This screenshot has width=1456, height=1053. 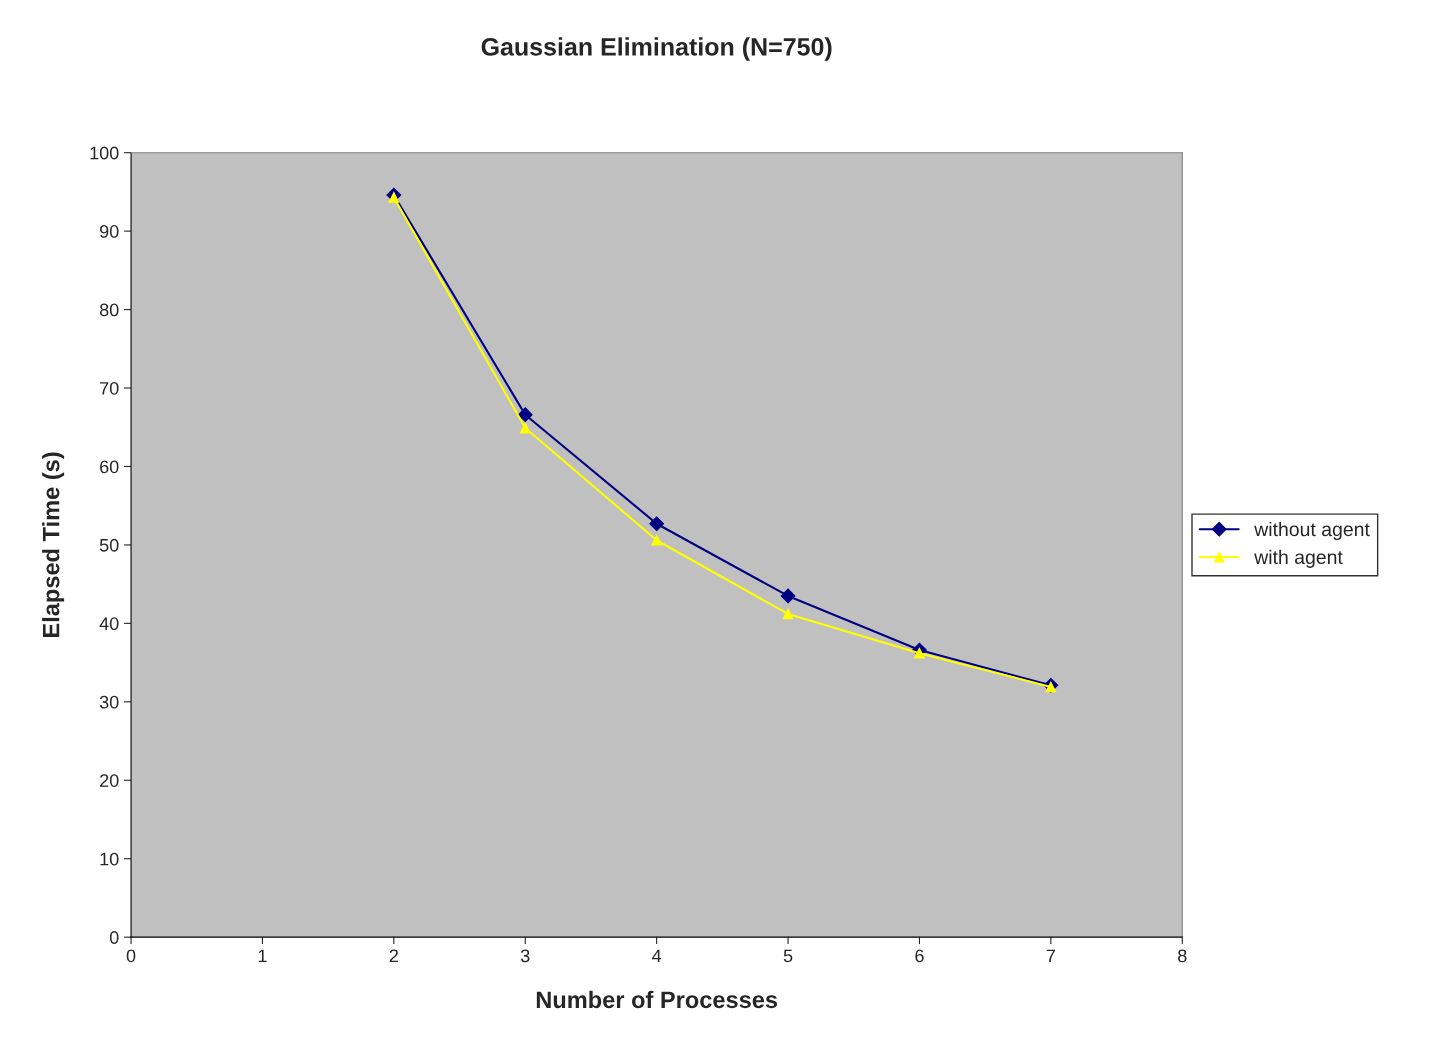 I want to click on y-tick-label: 40, so click(x=109, y=624).